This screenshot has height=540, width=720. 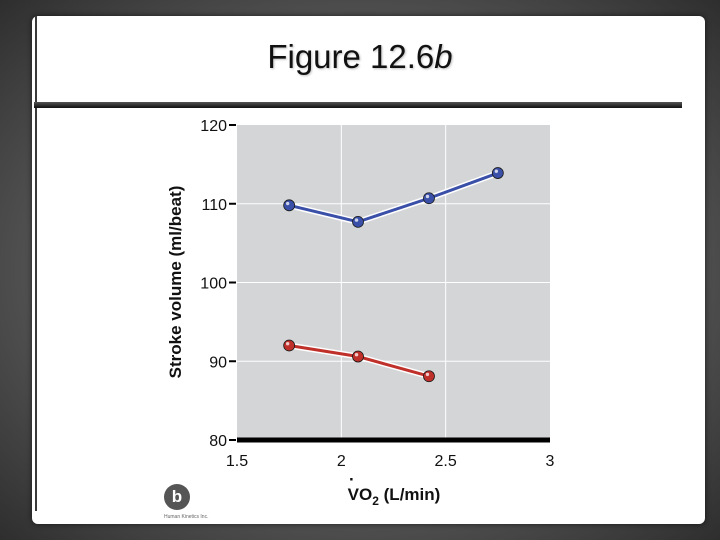 I want to click on x-tick-label: 3, so click(x=550, y=461).